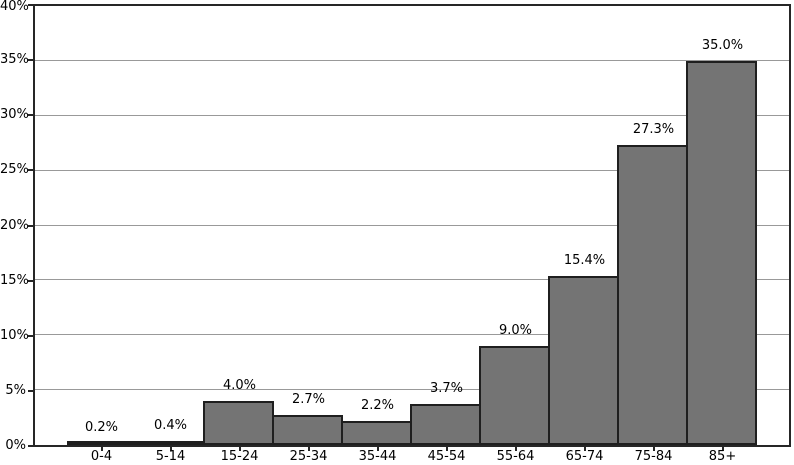 This screenshot has width=794, height=465. I want to click on y-tick-label-5: 5%, so click(15, 390).